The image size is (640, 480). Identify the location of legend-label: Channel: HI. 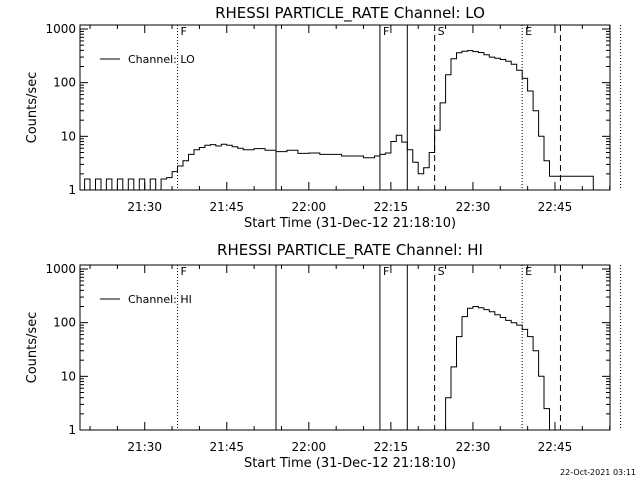
(160, 299).